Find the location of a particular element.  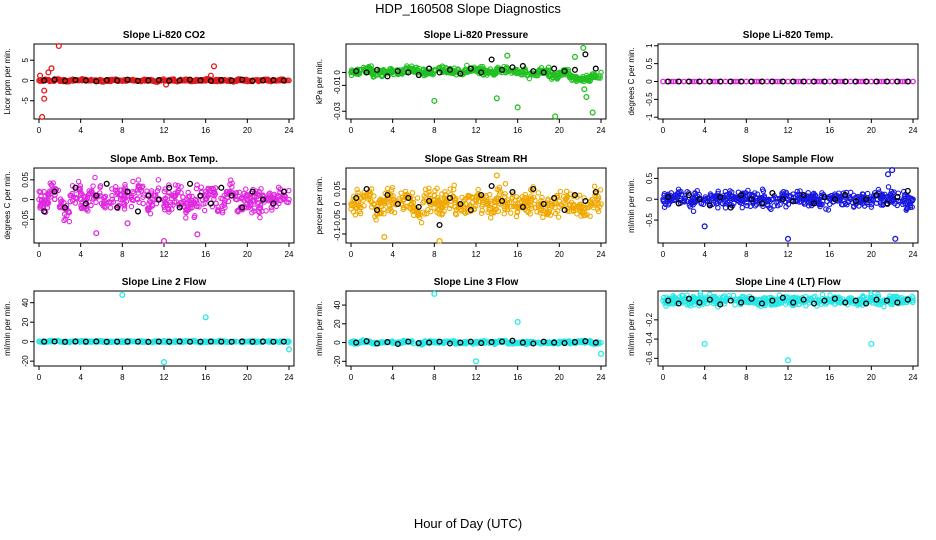

x-tick-label: 8 is located at coordinates (434, 254).